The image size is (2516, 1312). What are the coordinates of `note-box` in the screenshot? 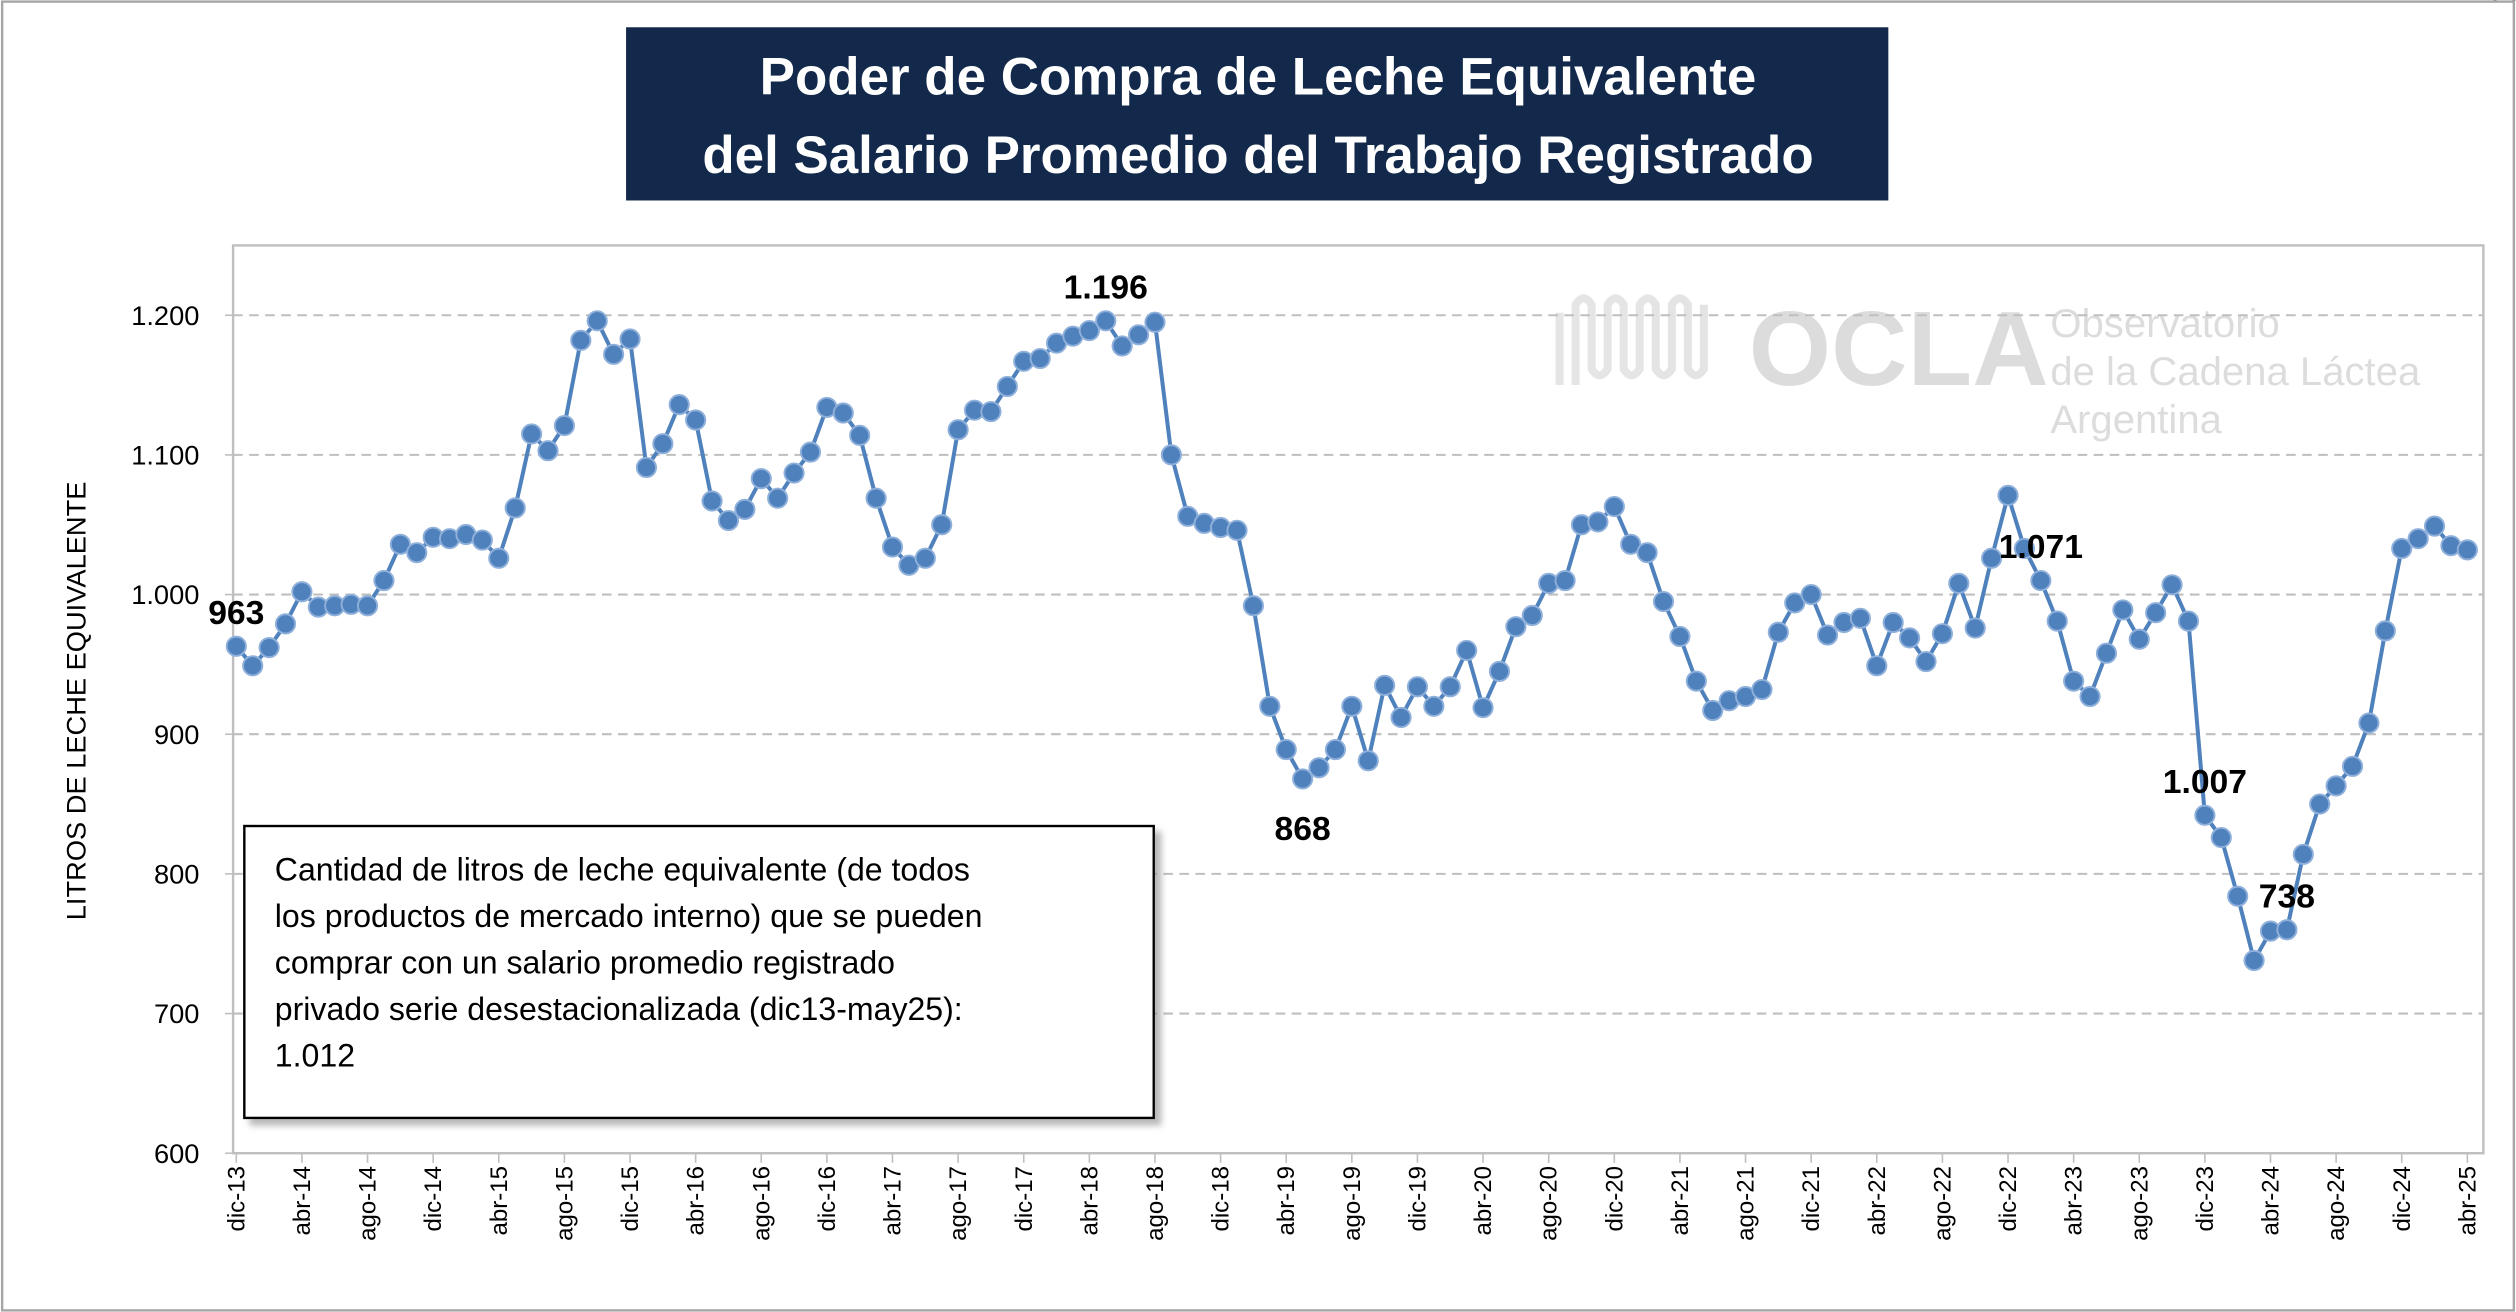 It's located at (699, 972).